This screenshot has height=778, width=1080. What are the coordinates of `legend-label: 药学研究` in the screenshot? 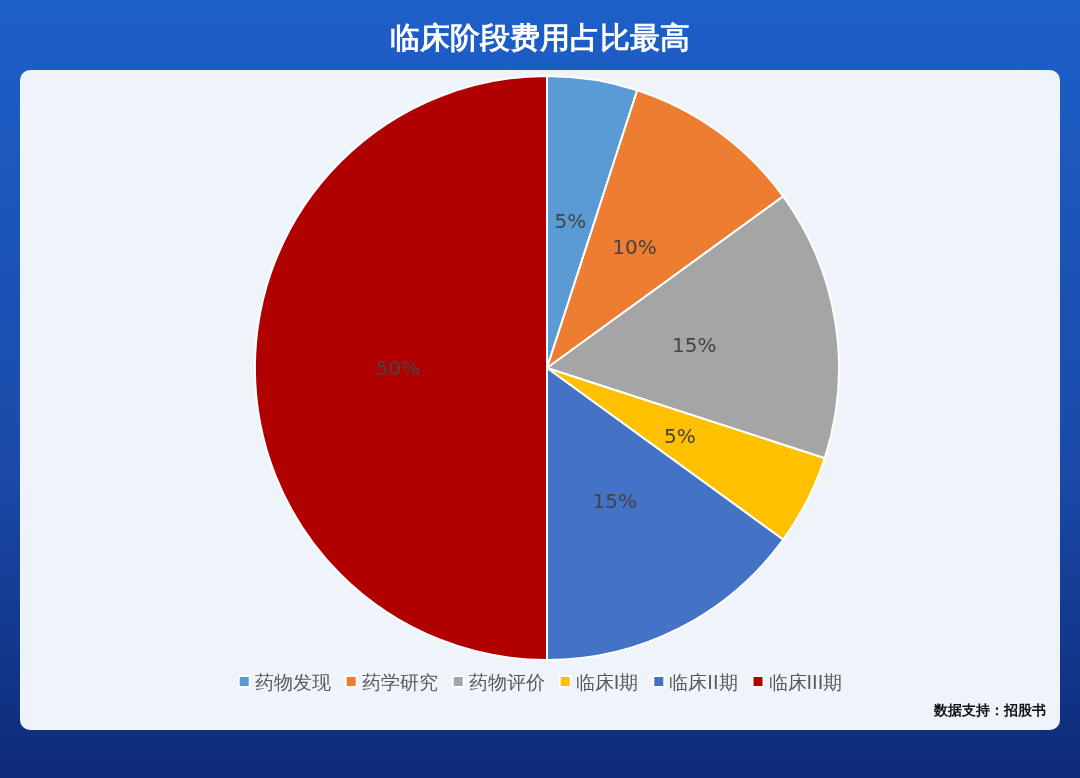 It's located at (399, 681).